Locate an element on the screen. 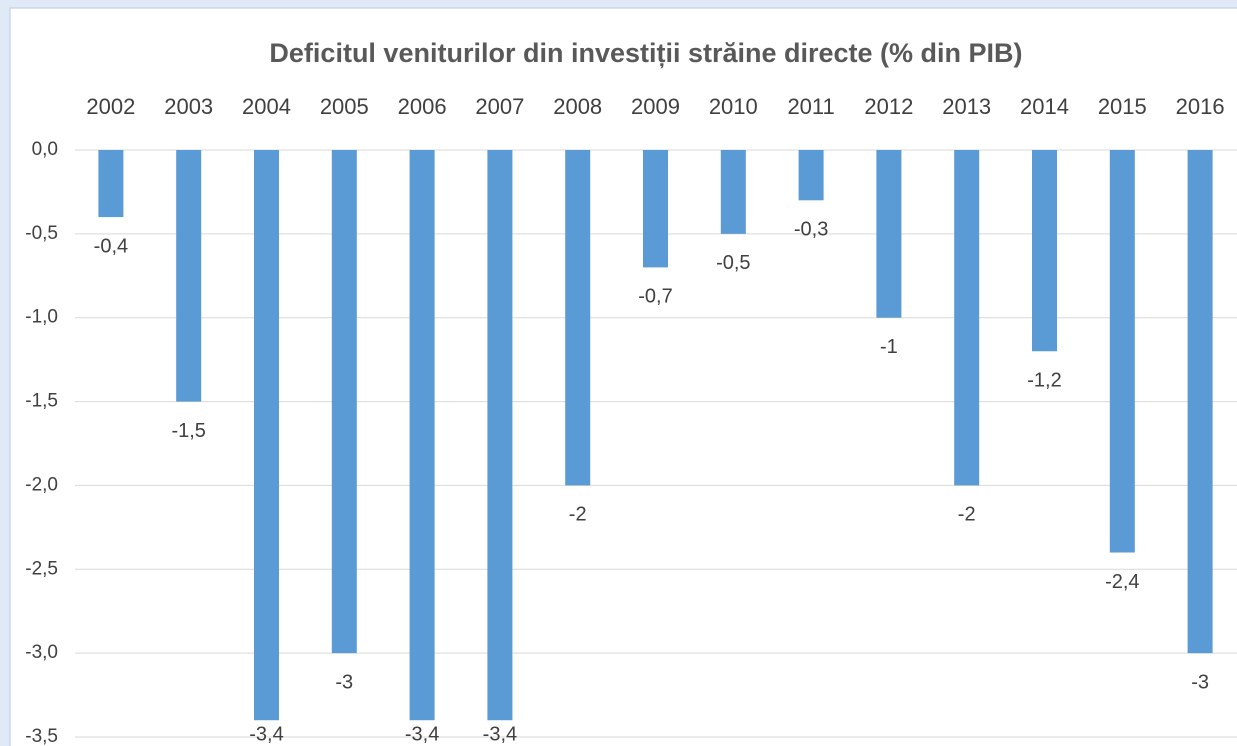 The height and width of the screenshot is (746, 1237). y-tick-label: -2,0 is located at coordinates (41, 484).